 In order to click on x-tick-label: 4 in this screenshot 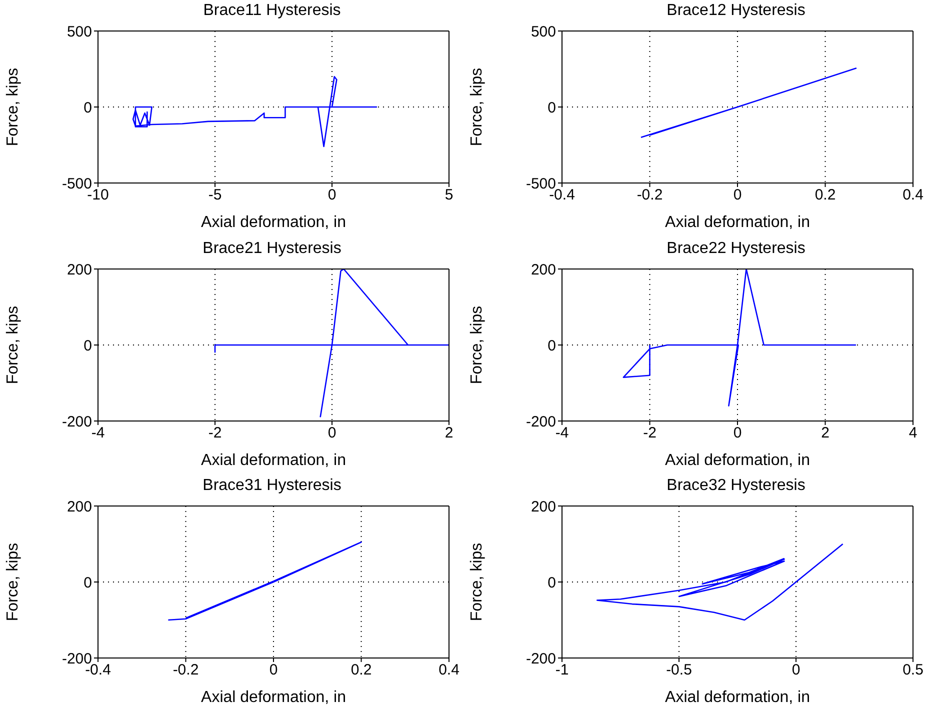, I will do `click(913, 433)`.